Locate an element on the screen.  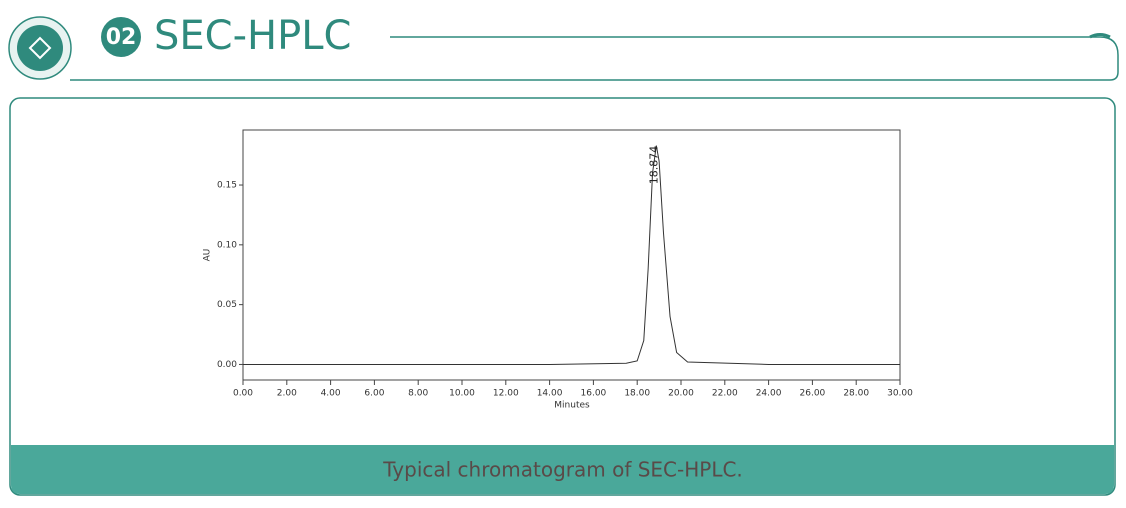
x-tick-label: 8.00 is located at coordinates (418, 394).